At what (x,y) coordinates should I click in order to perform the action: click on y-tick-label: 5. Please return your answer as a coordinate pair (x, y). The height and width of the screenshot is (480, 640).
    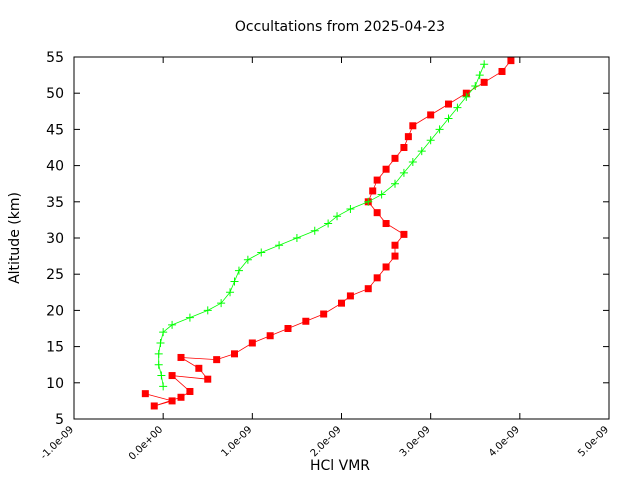
    Looking at the image, I should click on (59, 420).